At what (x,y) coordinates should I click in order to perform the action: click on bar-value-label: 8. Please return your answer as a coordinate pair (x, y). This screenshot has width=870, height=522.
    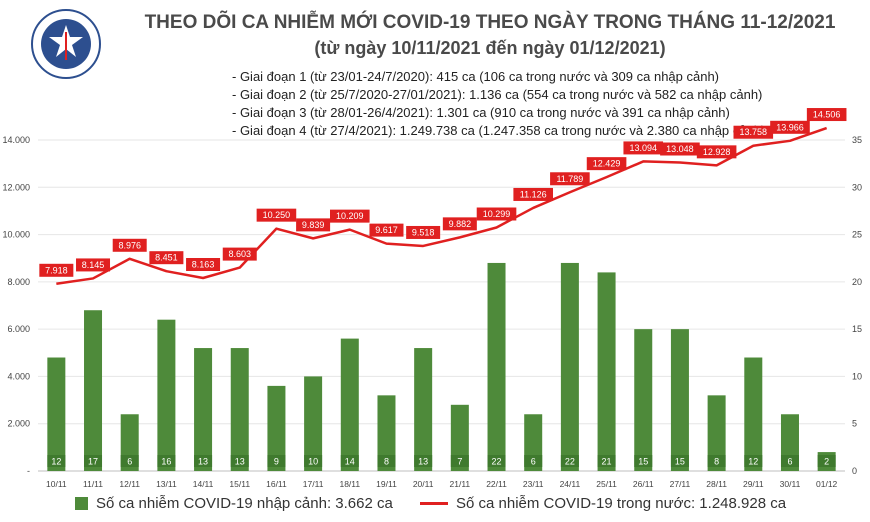
    Looking at the image, I should click on (716, 462).